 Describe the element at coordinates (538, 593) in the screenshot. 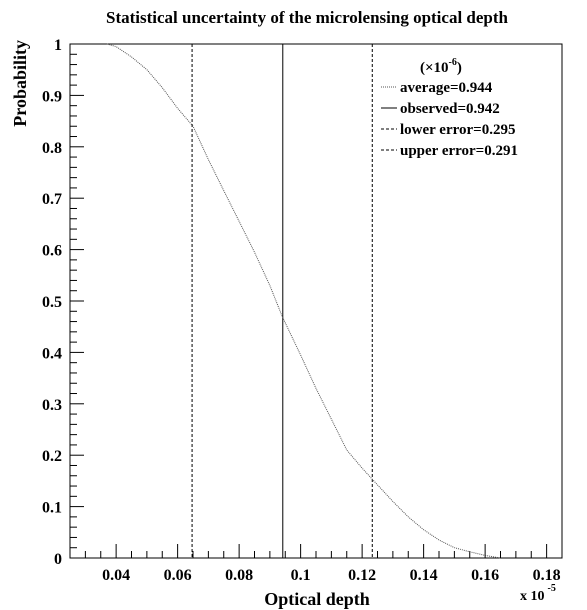

I see `x-axis-multiplier: x 10-5` at that location.